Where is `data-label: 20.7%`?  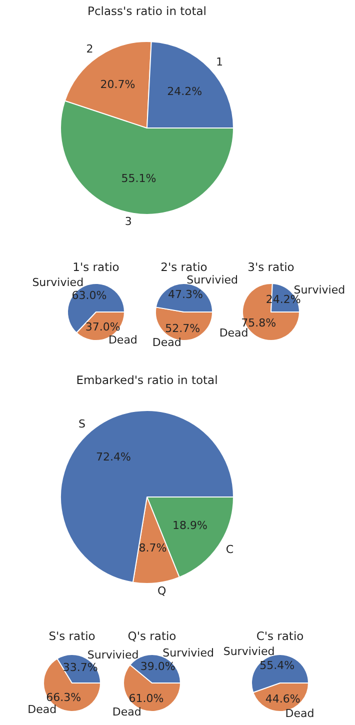
data-label: 20.7% is located at coordinates (118, 85).